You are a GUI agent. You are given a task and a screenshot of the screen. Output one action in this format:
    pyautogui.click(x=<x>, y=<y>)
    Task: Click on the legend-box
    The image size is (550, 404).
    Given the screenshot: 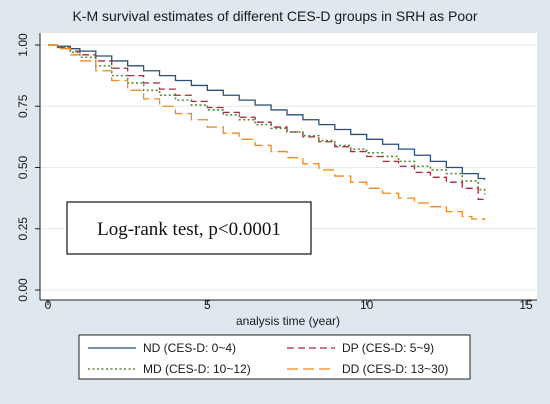 What is the action you would take?
    pyautogui.click(x=274, y=357)
    